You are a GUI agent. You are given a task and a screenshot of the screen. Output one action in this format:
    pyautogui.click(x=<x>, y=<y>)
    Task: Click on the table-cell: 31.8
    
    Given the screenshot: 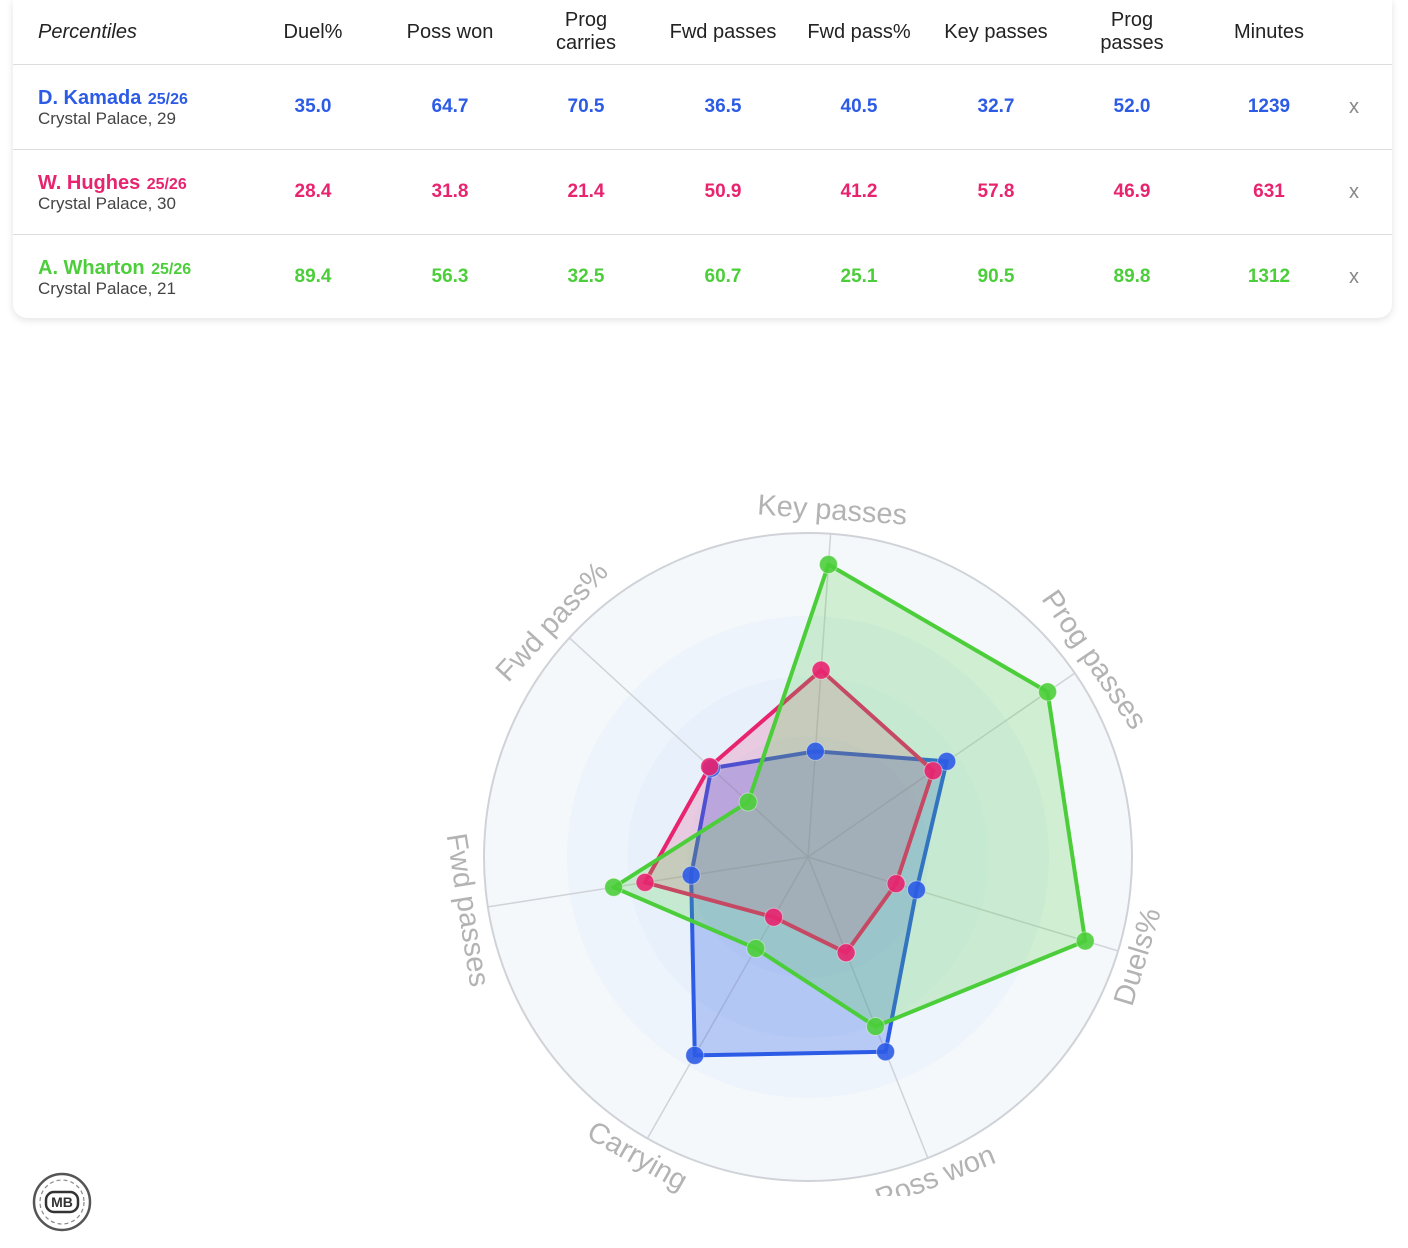 What is the action you would take?
    pyautogui.click(x=450, y=191)
    